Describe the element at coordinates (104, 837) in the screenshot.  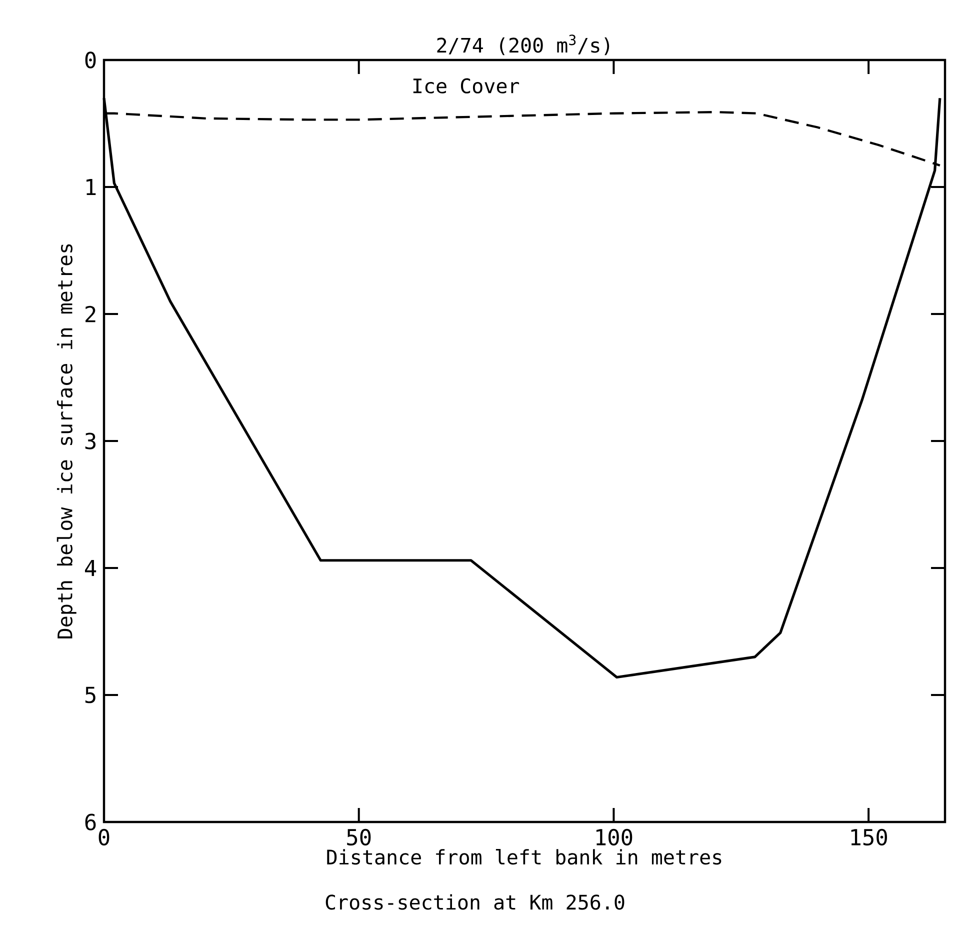
I see `x-tick-label: 0` at that location.